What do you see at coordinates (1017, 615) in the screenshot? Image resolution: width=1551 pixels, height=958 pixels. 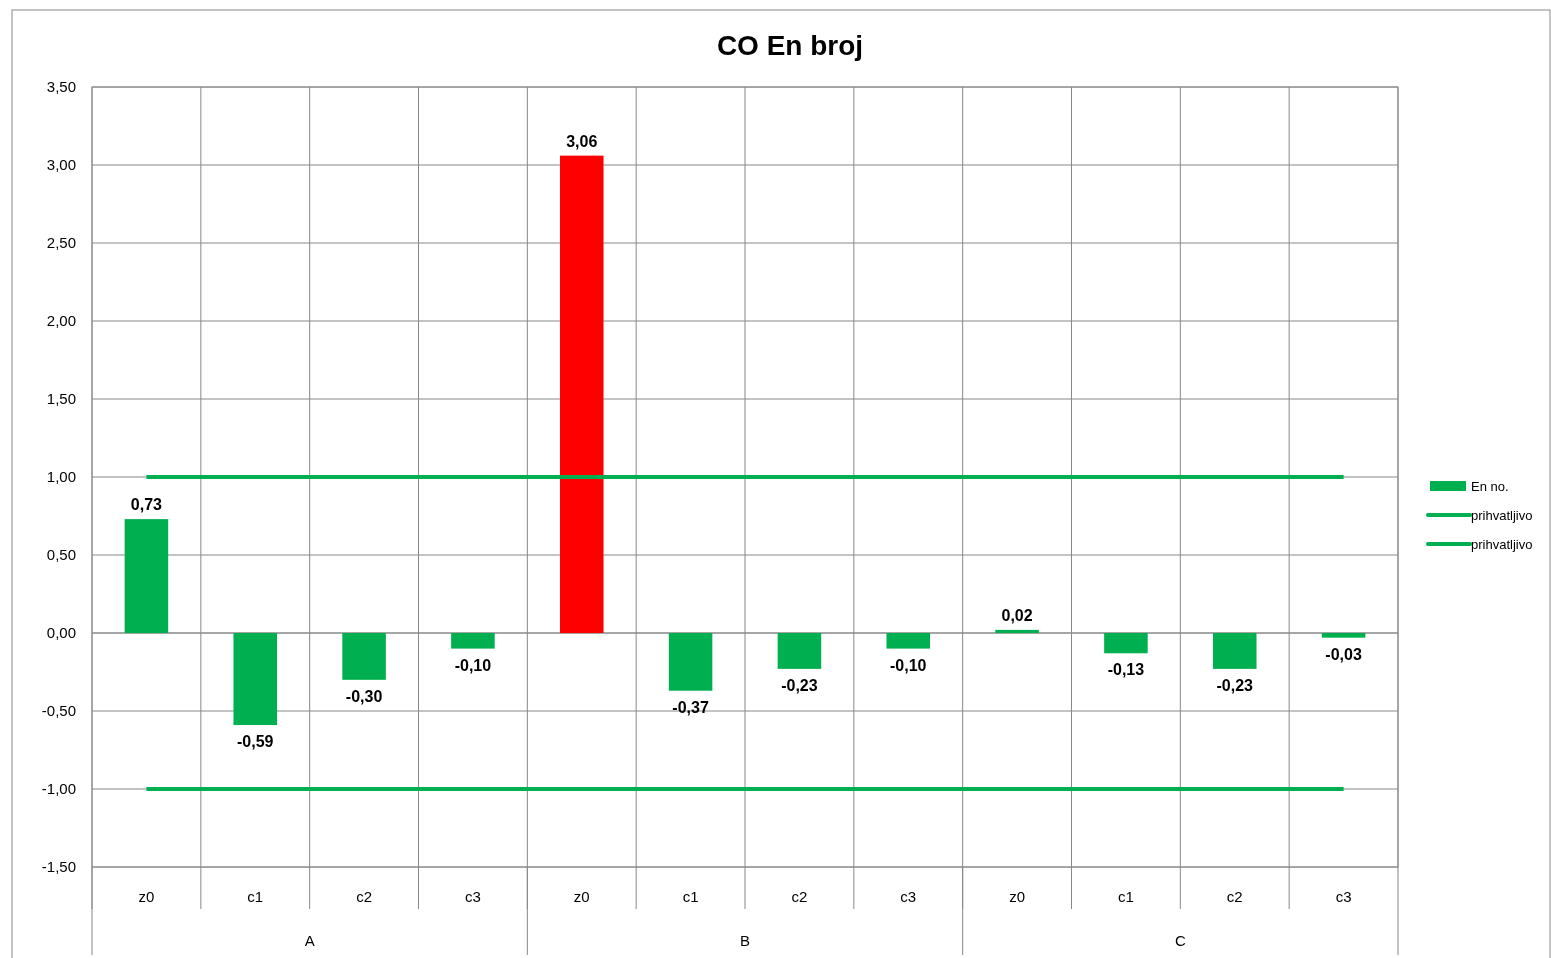 I see `data-label: 0,02` at bounding box center [1017, 615].